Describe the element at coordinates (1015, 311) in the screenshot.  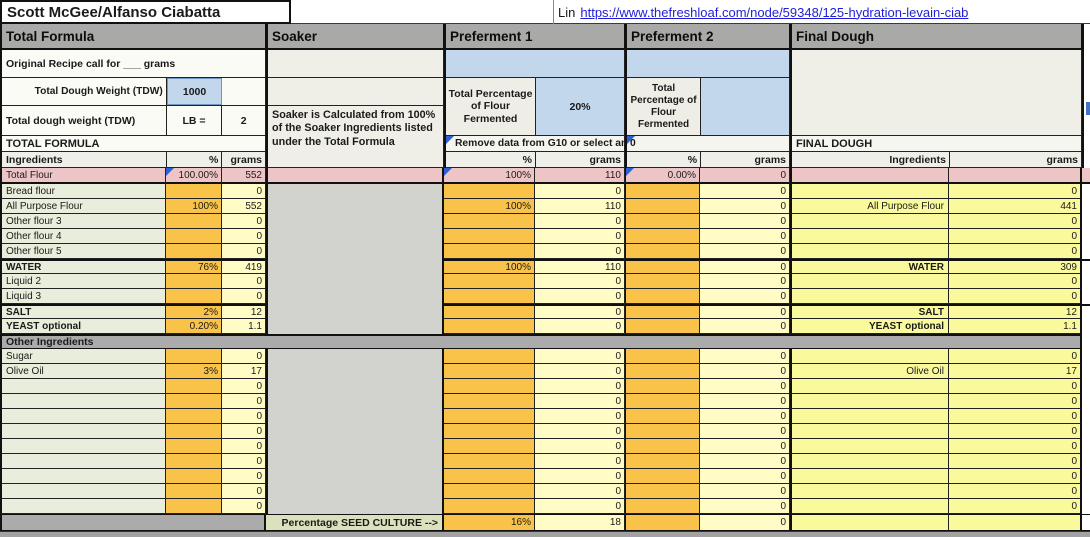
I see `fd-grams-cell: 12` at that location.